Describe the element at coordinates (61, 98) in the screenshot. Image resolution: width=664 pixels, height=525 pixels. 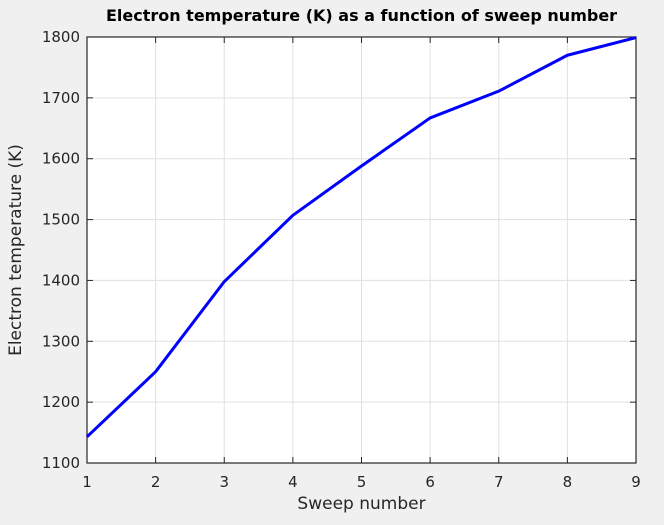
I see `y-tick-label: 1700` at that location.